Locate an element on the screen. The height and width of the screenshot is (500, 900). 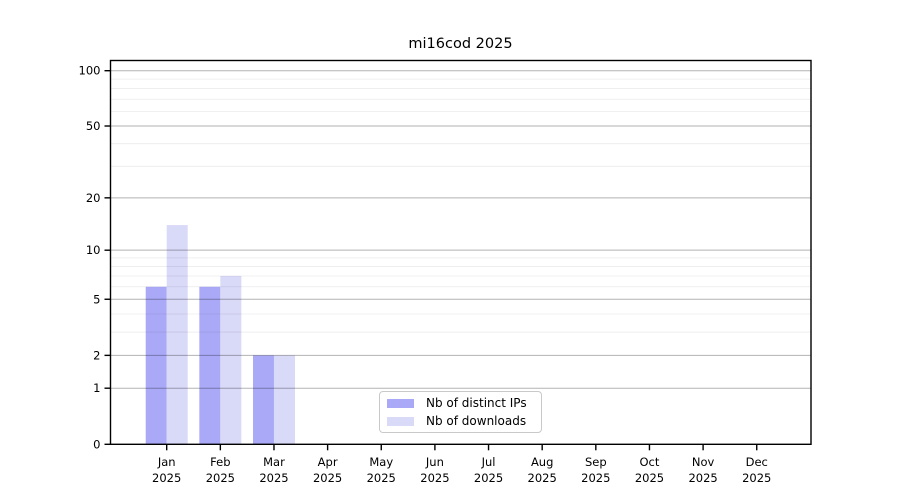
legend: Nb of distinct IPs Nb of downloads is located at coordinates (460, 412).